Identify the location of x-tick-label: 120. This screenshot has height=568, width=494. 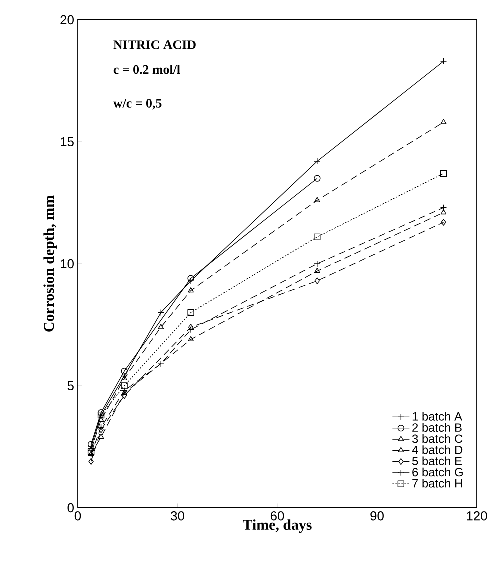
(477, 516).